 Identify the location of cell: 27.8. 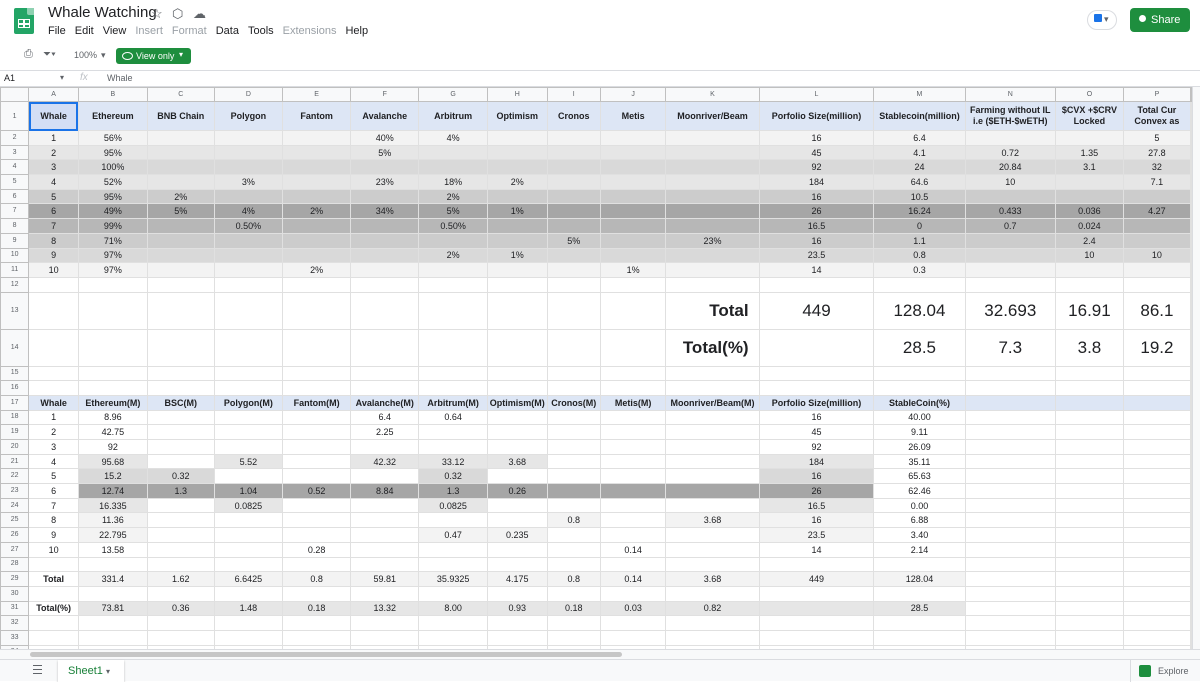
(1157, 152).